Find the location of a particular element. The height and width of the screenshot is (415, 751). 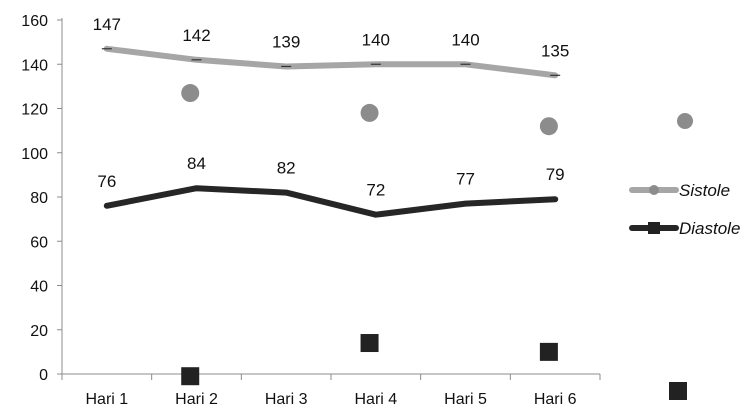

data-label: 139 is located at coordinates (286, 41).